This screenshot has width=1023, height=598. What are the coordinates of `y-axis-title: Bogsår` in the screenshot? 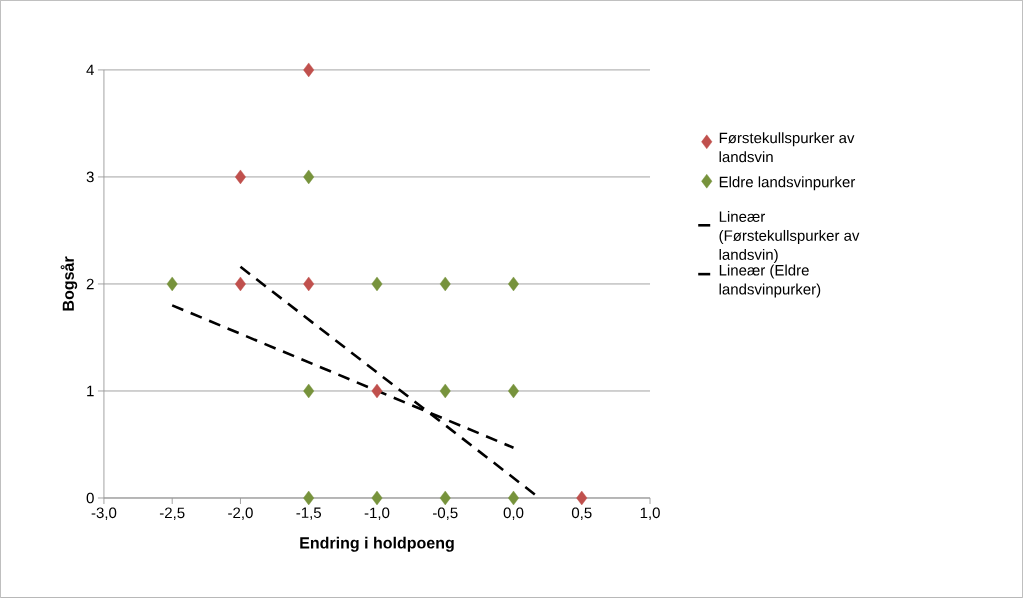 It's located at (69, 283).